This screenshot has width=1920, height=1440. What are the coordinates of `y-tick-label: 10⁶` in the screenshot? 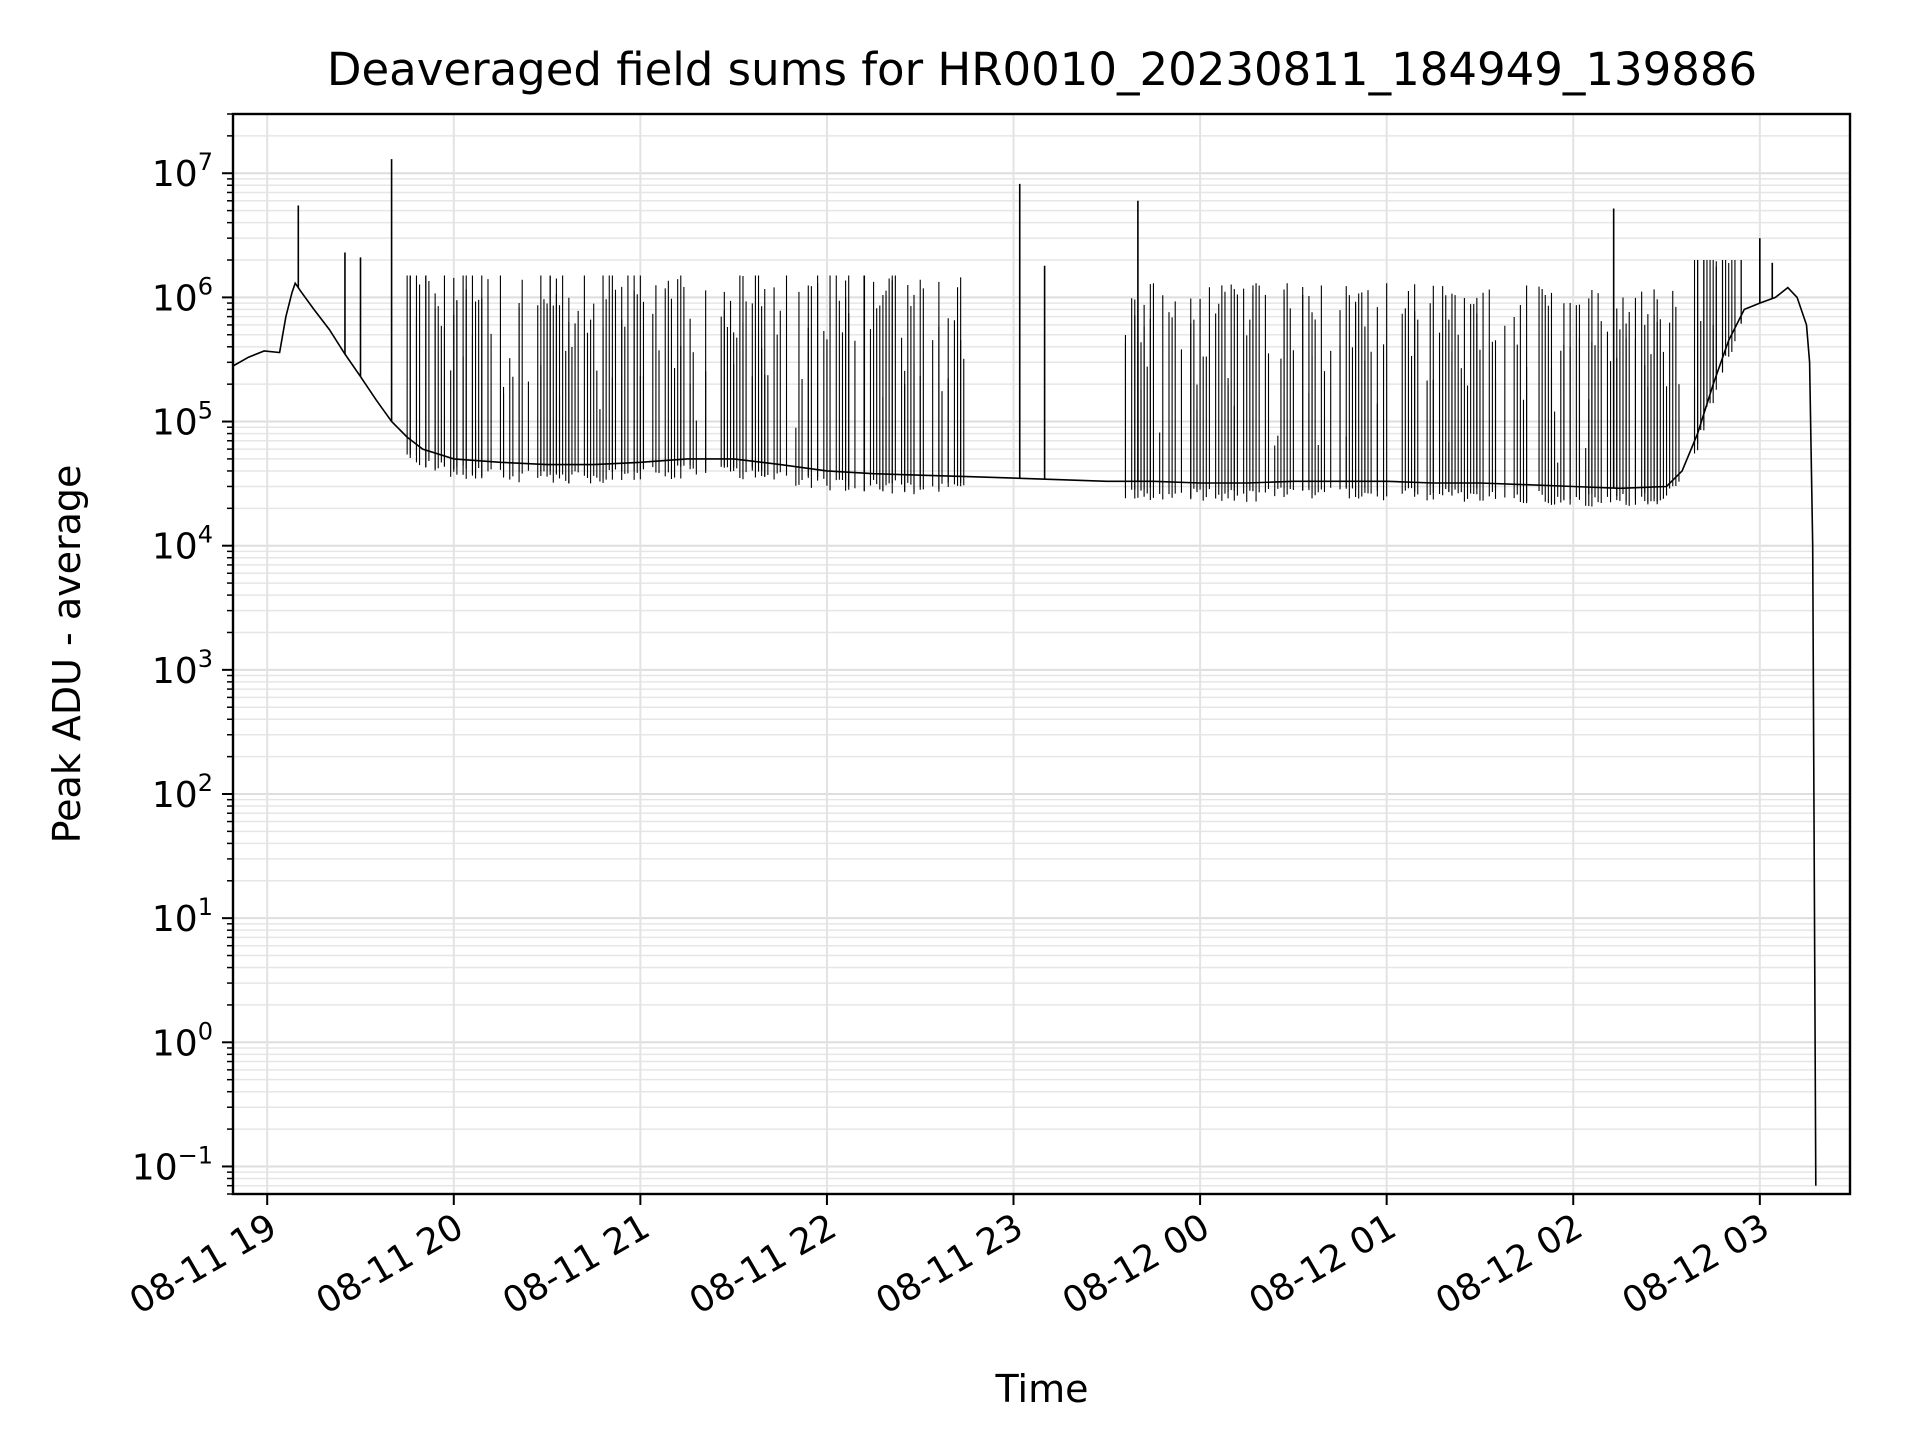 It's located at (182, 295).